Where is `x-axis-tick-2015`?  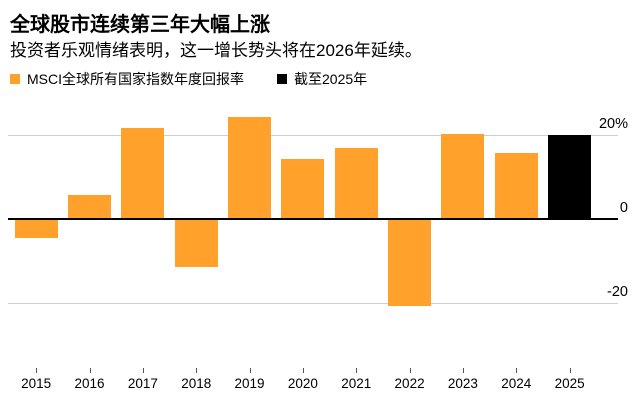 x-axis-tick-2015 is located at coordinates (37, 370).